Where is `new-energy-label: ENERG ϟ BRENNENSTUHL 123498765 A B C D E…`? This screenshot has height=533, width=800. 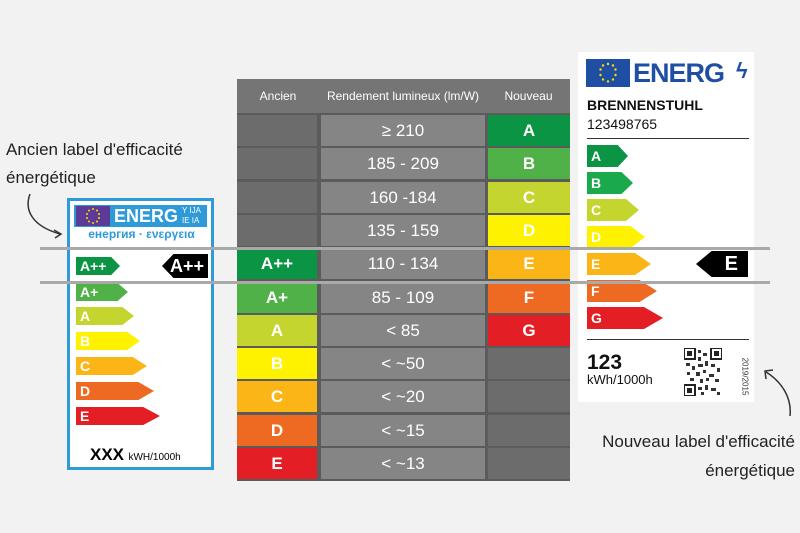 new-energy-label: ENERG ϟ BRENNENSTUHL 123498765 A B C D E… is located at coordinates (666, 227).